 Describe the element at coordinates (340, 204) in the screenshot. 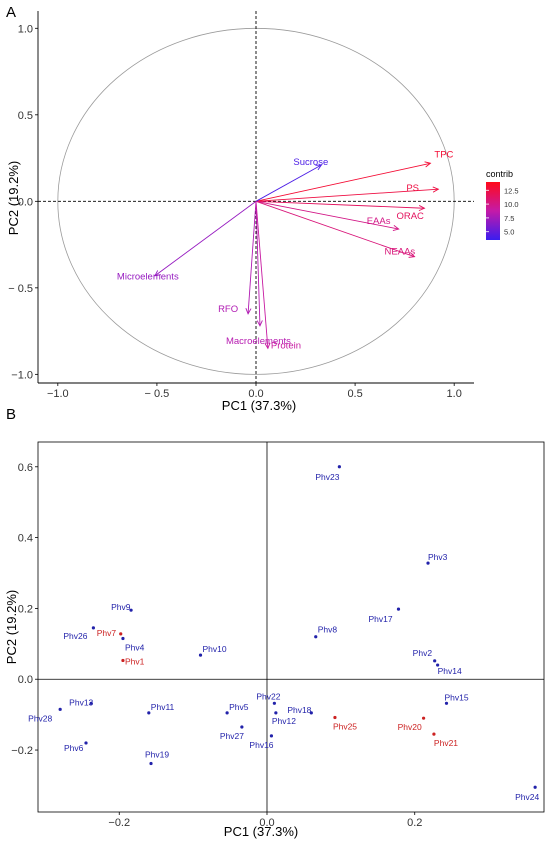

I see `vector-orac` at that location.